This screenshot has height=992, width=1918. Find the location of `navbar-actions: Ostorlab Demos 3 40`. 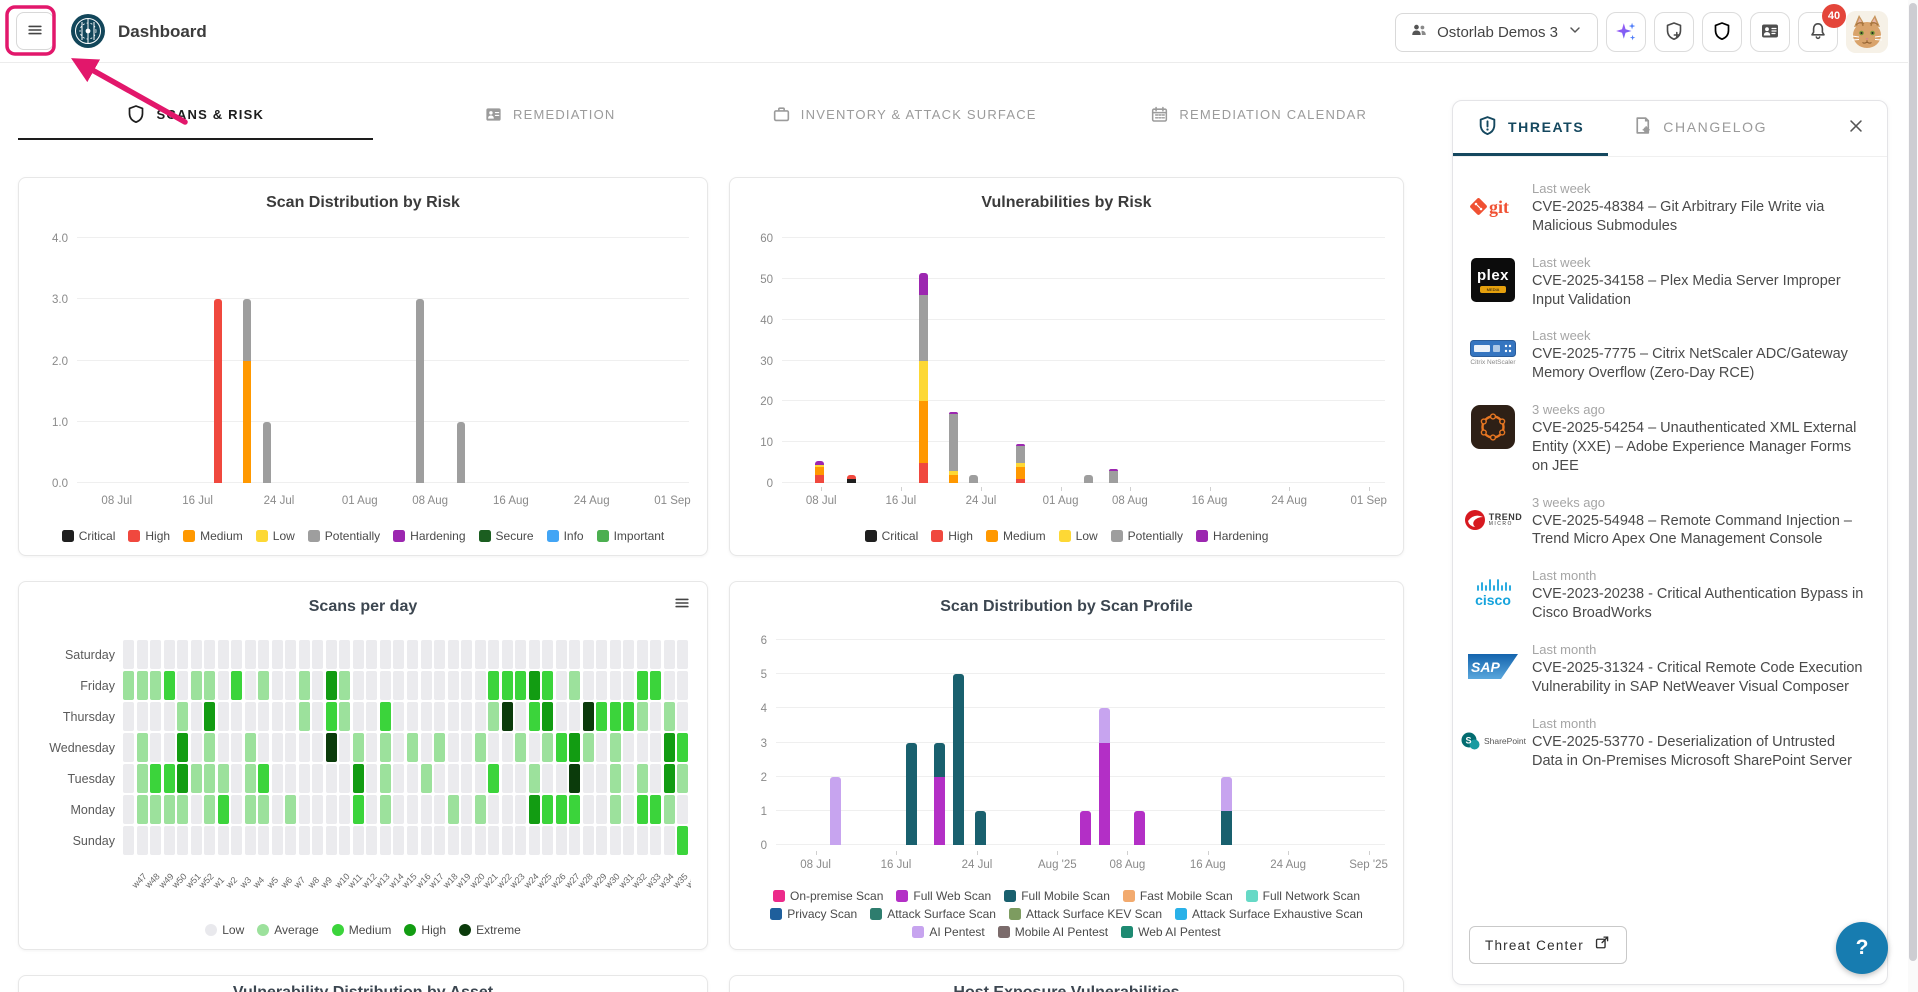

navbar-actions: Ostorlab Demos 3 40 is located at coordinates (1641, 28).